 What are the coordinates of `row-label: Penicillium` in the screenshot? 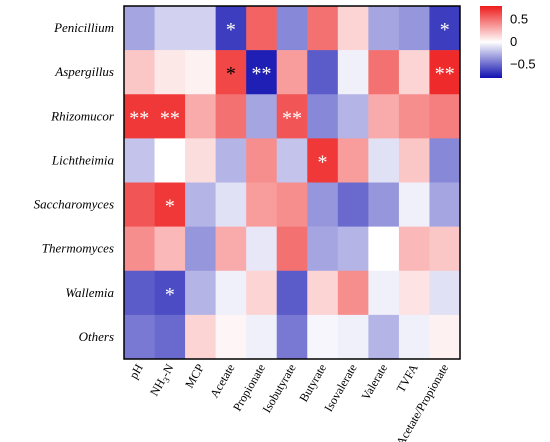 It's located at (83, 27).